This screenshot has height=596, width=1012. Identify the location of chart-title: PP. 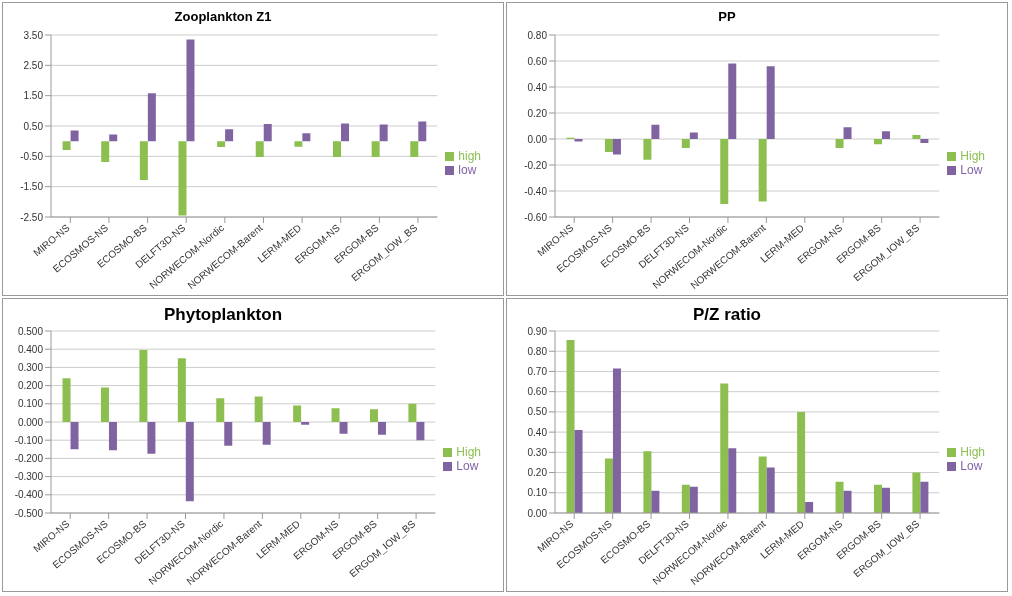
(727, 17).